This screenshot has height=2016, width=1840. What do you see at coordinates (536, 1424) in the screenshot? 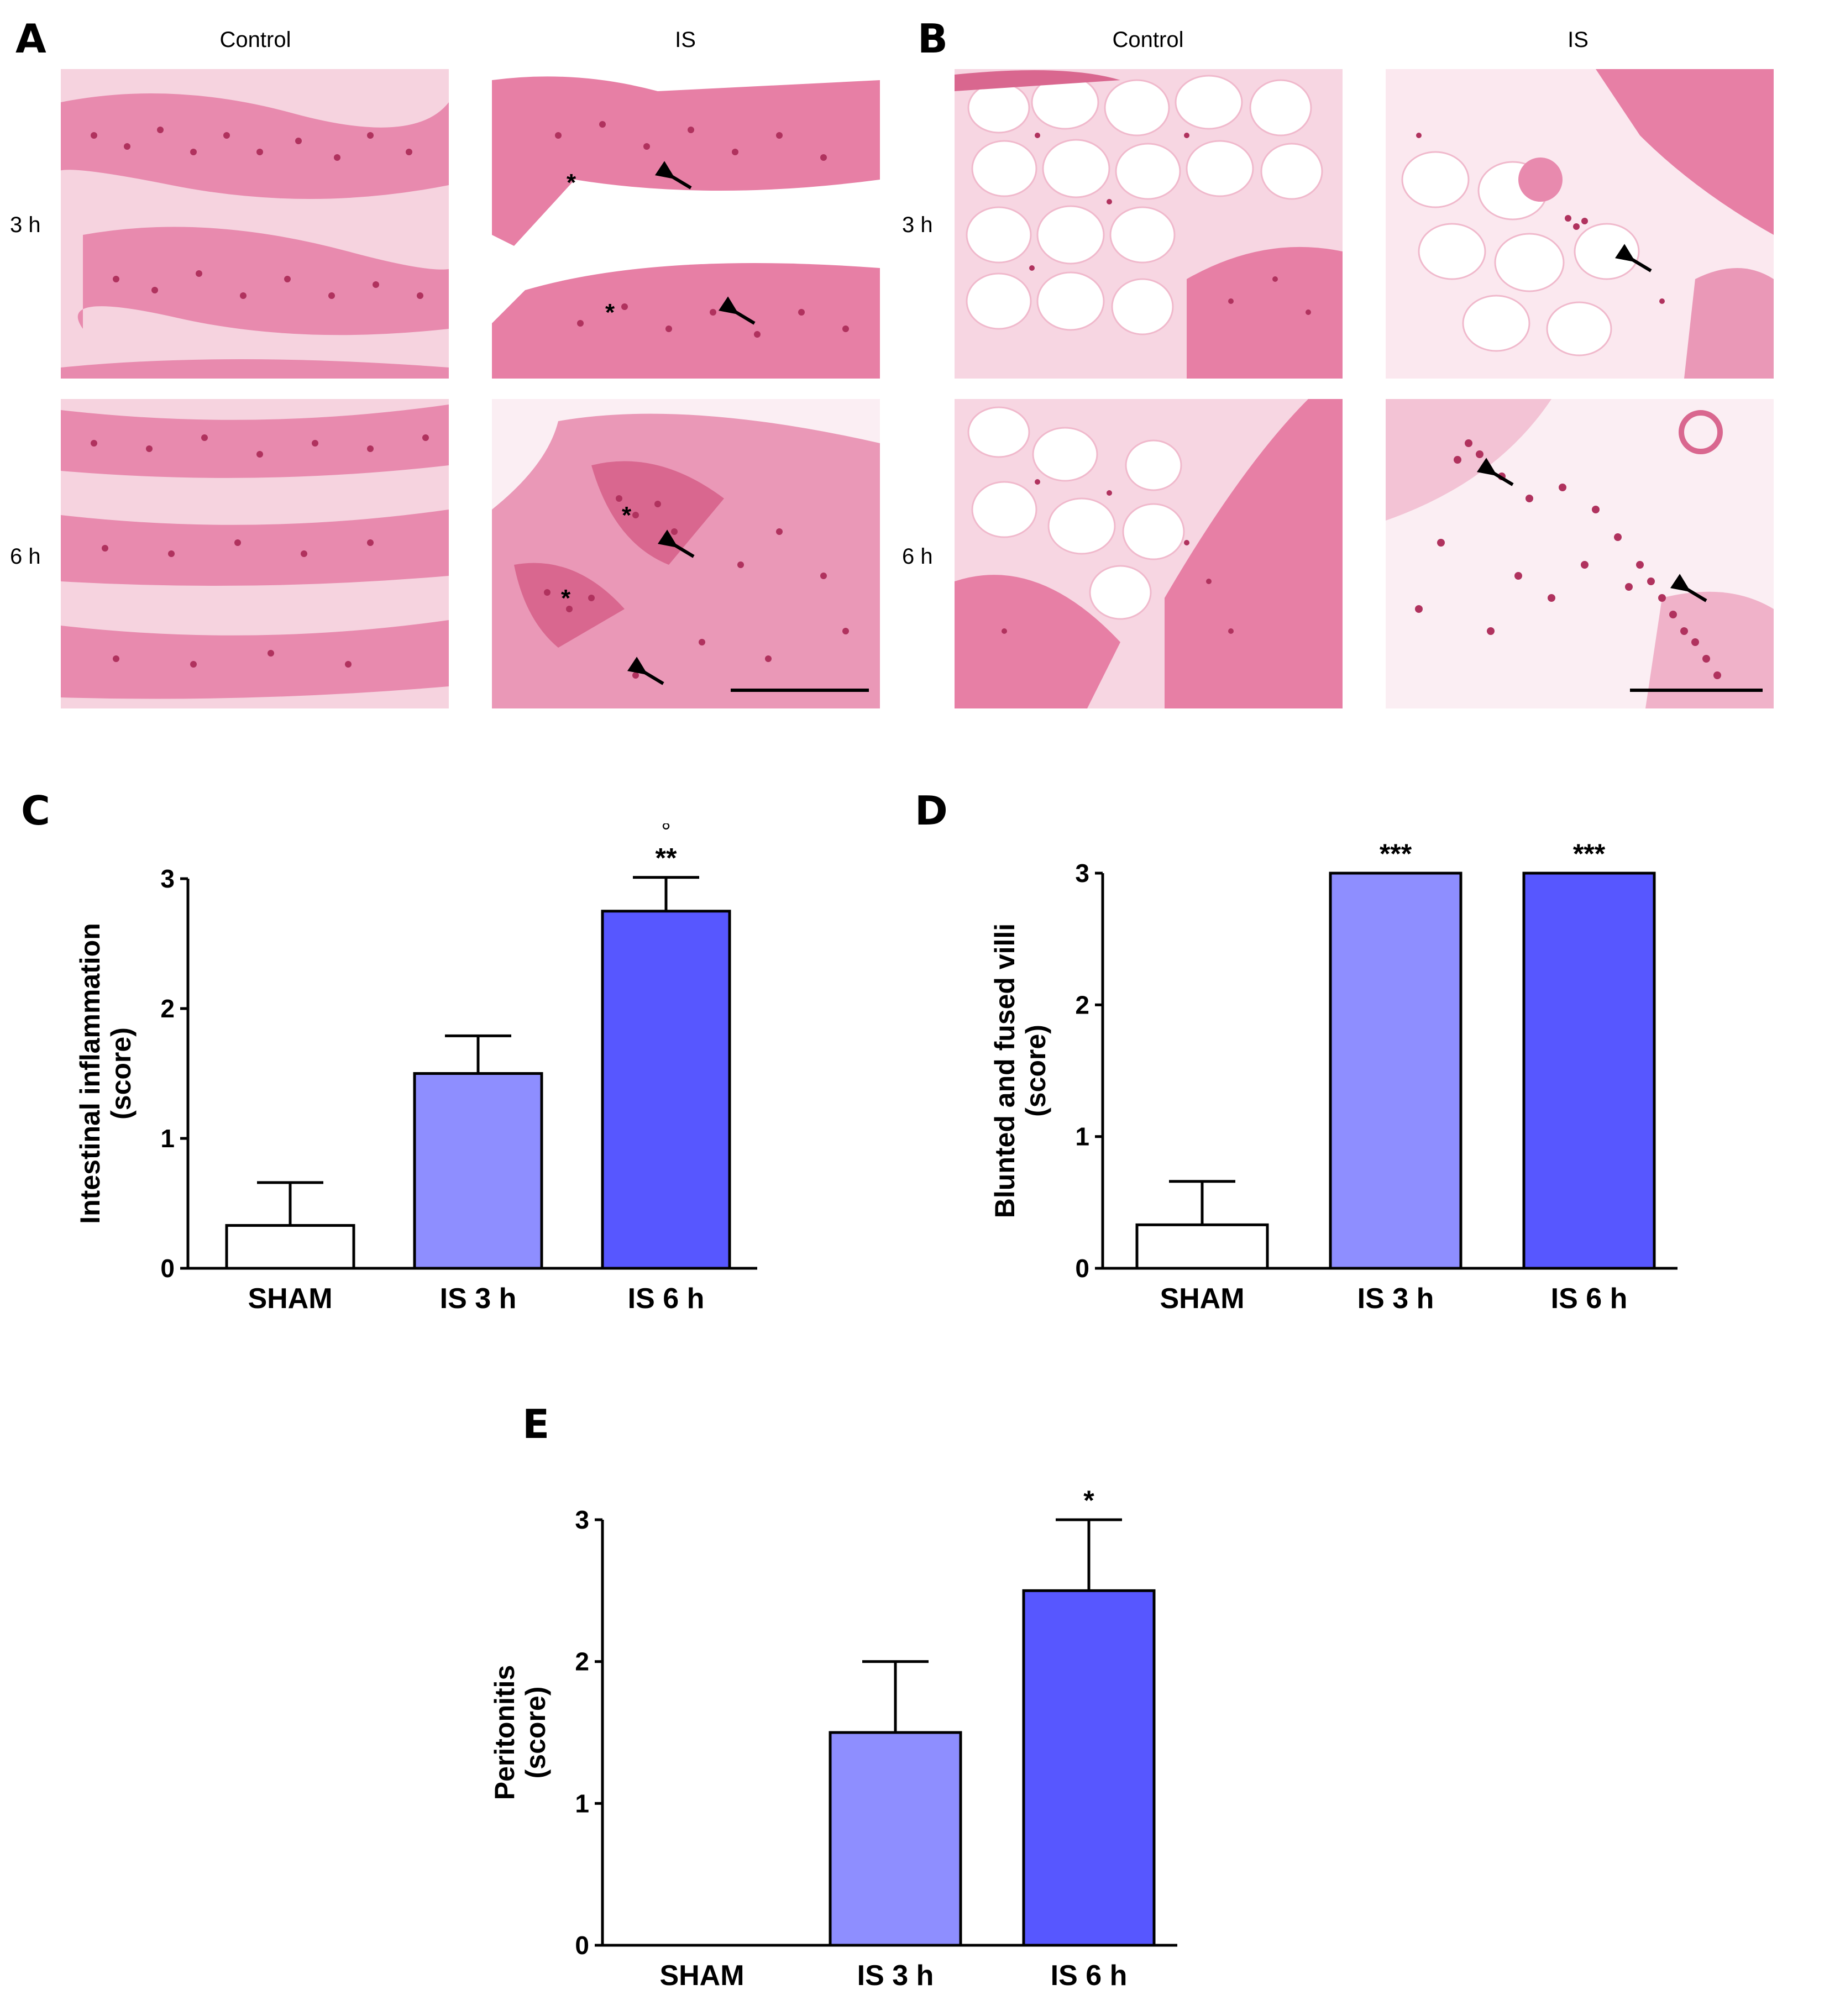
I see `panel-letter-e: E` at bounding box center [536, 1424].